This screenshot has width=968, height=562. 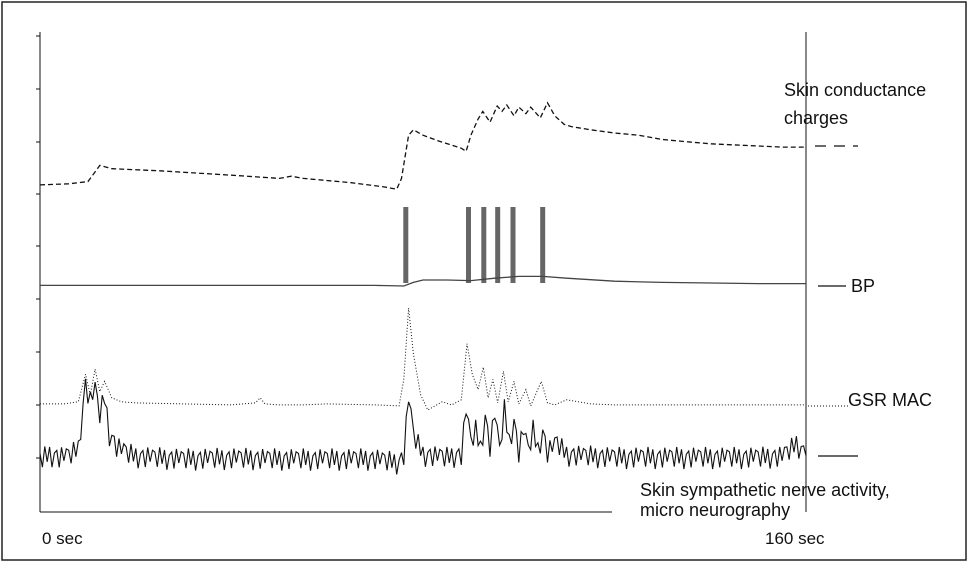 I want to click on series-skin-nerve-activity-line, so click(x=423, y=426).